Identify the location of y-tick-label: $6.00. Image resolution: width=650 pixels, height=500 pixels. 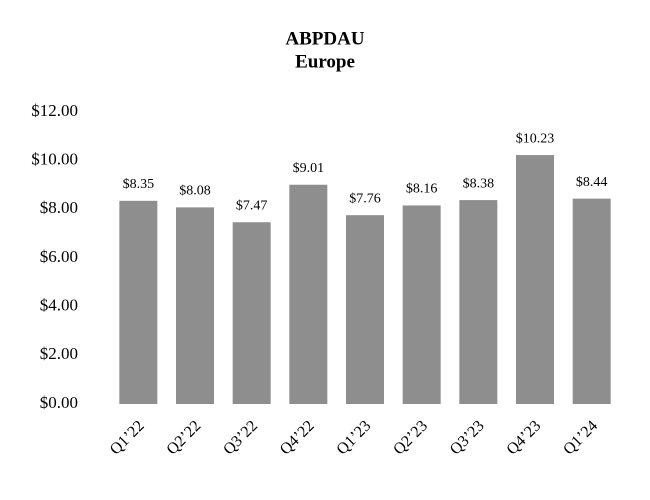
(59, 256).